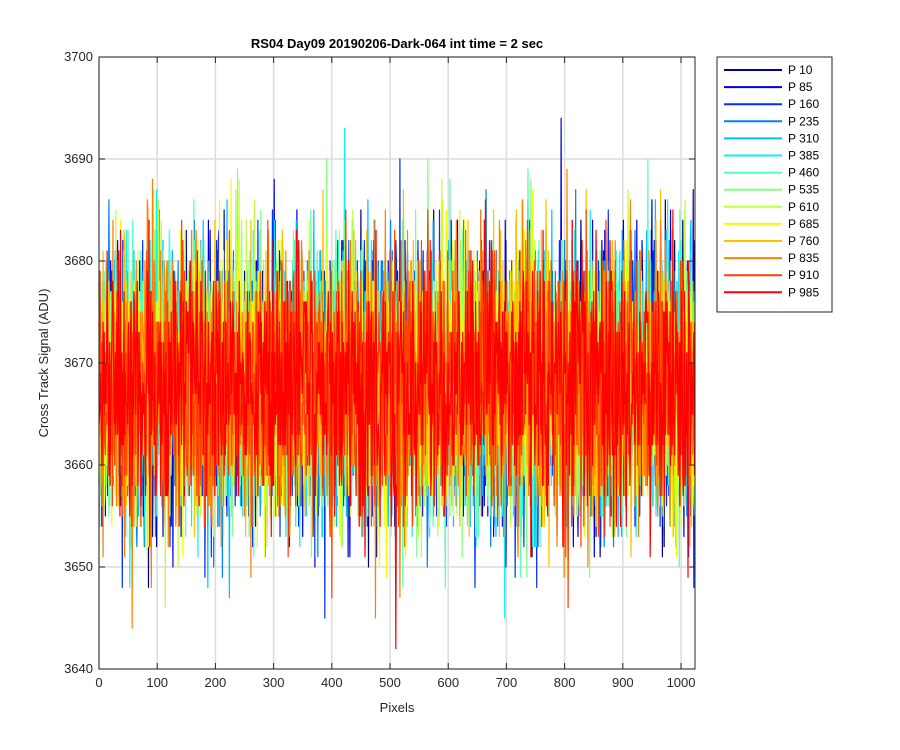 Image resolution: width=900 pixels, height=750 pixels. Describe the element at coordinates (803, 138) in the screenshot. I see `legend-label: P 310` at that location.